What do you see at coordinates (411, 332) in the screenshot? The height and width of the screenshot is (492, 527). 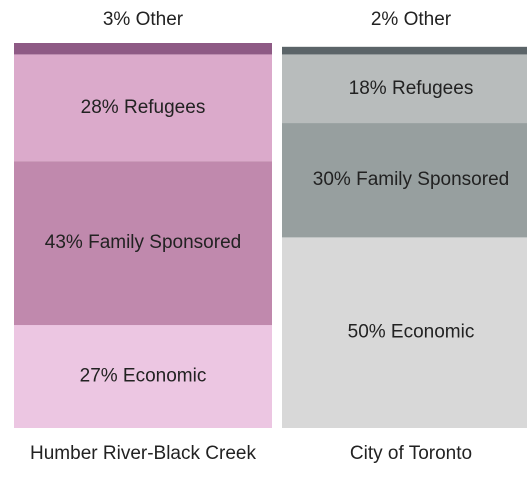 I see `data-label: 50% Economic` at bounding box center [411, 332].